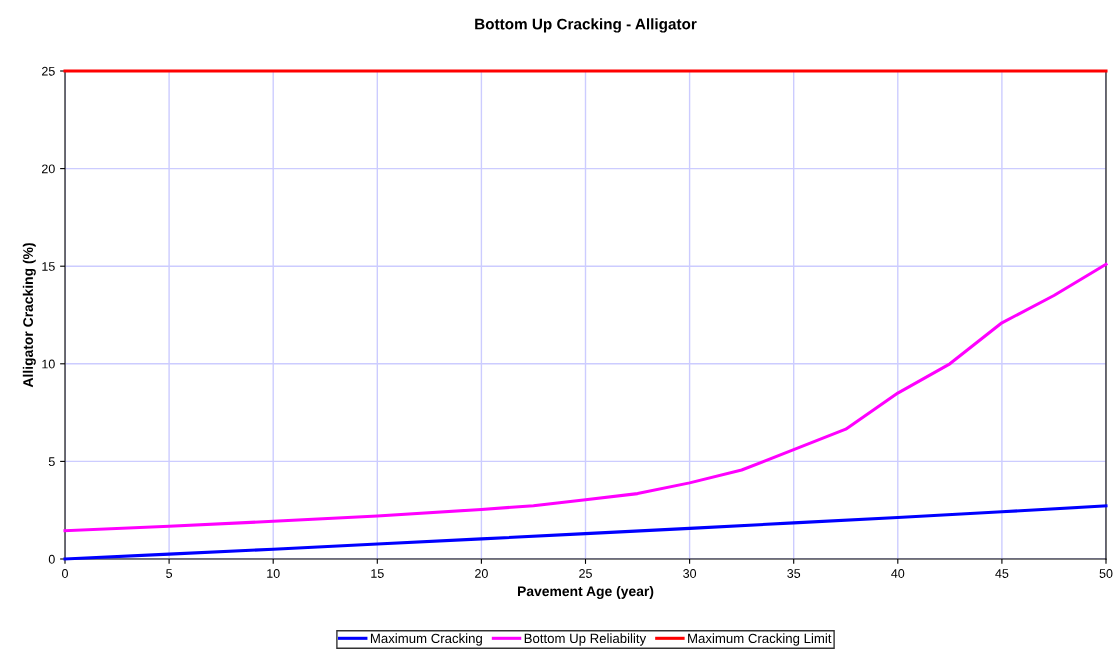 Image resolution: width=1118 pixels, height=656 pixels. What do you see at coordinates (585, 592) in the screenshot?
I see `x-axis-title: Pavement Age (year)` at bounding box center [585, 592].